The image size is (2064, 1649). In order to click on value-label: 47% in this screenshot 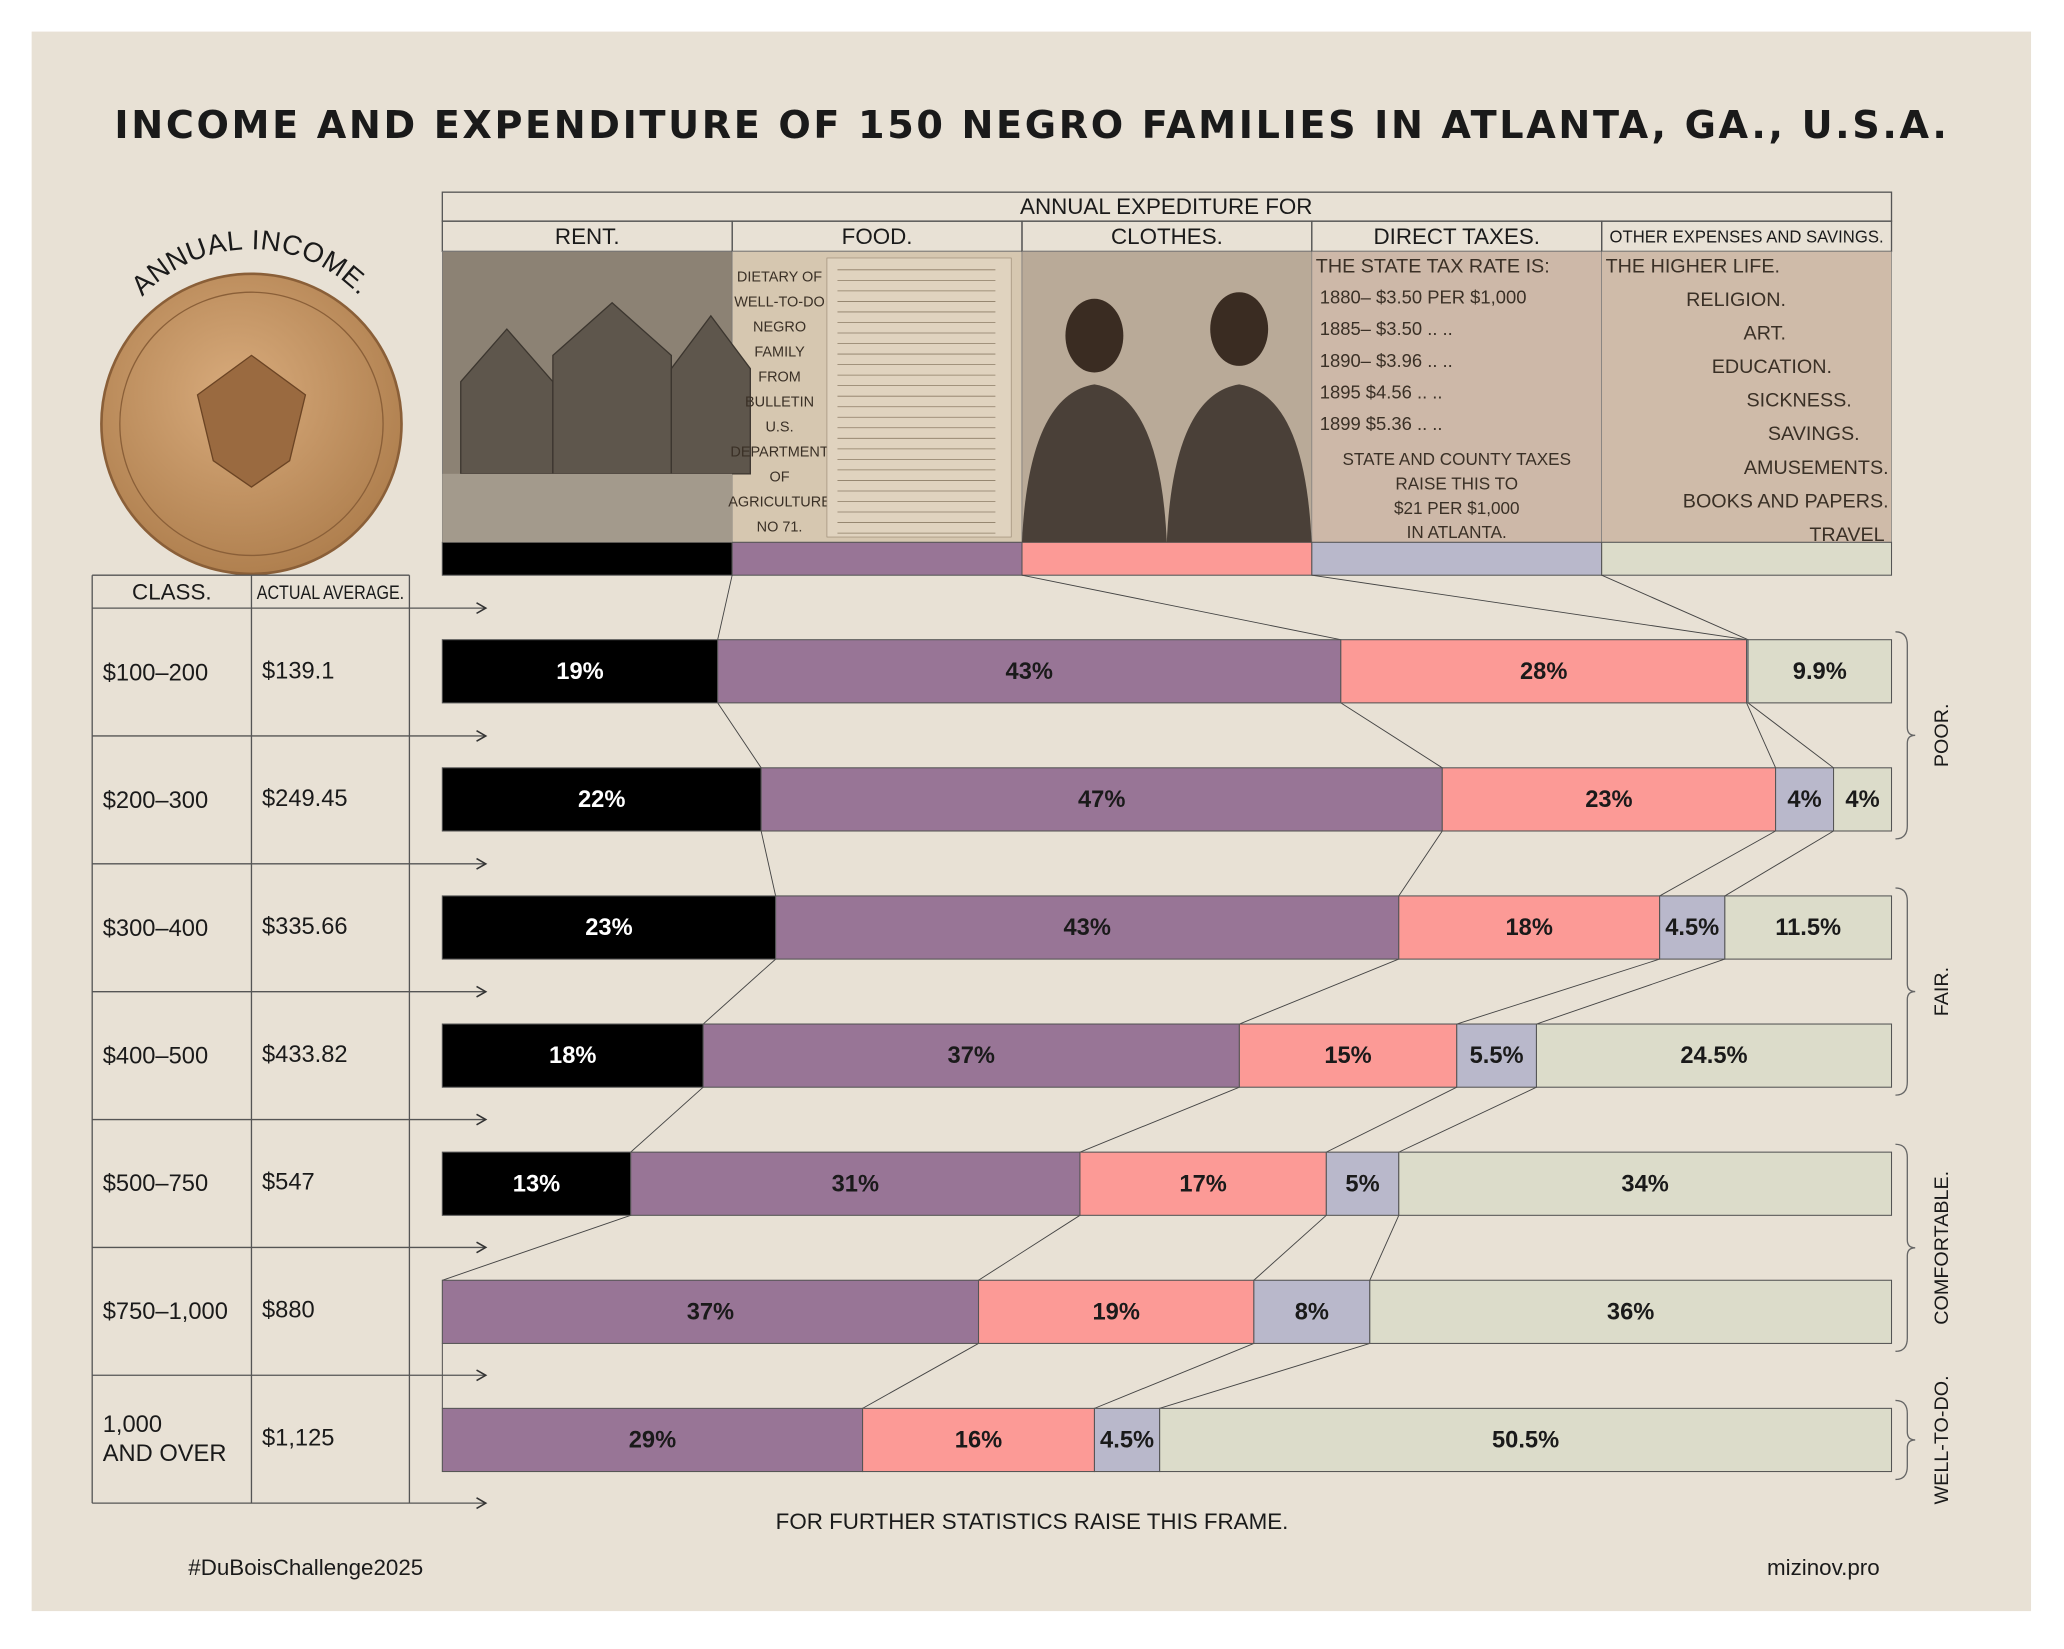, I will do `click(1101, 800)`.